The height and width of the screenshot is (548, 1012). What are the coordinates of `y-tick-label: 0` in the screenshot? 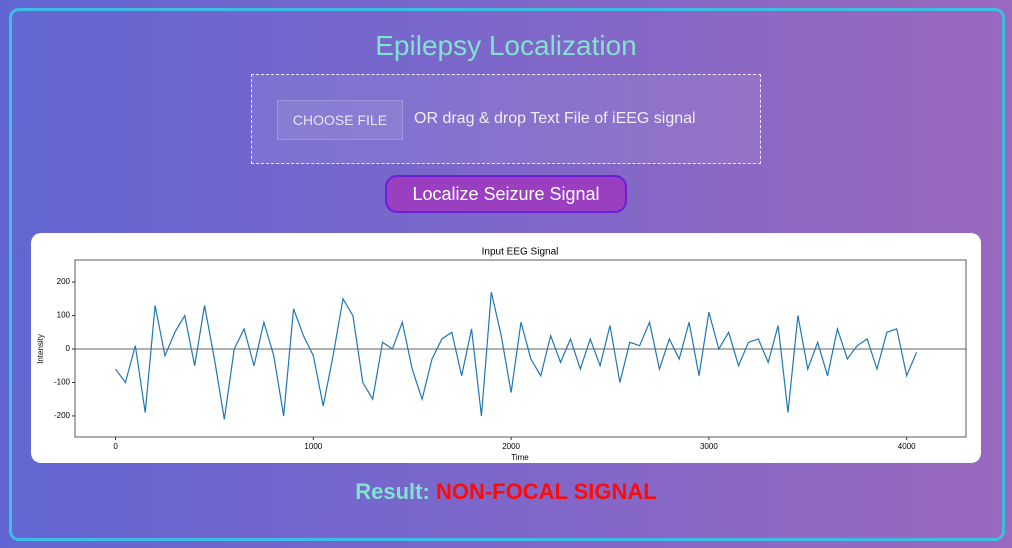 It's located at (68, 348).